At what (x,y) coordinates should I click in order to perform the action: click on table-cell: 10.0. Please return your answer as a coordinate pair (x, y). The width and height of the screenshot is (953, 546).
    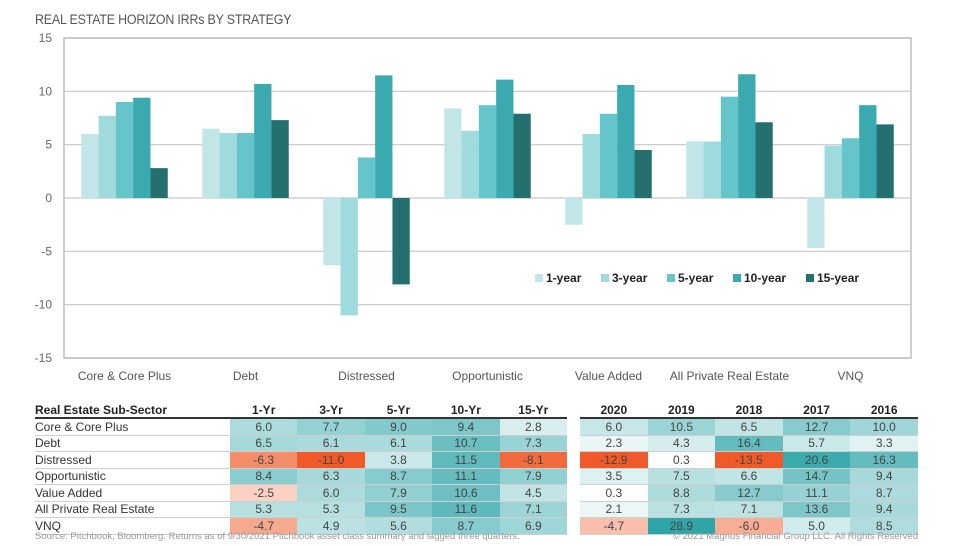
    Looking at the image, I should click on (884, 427).